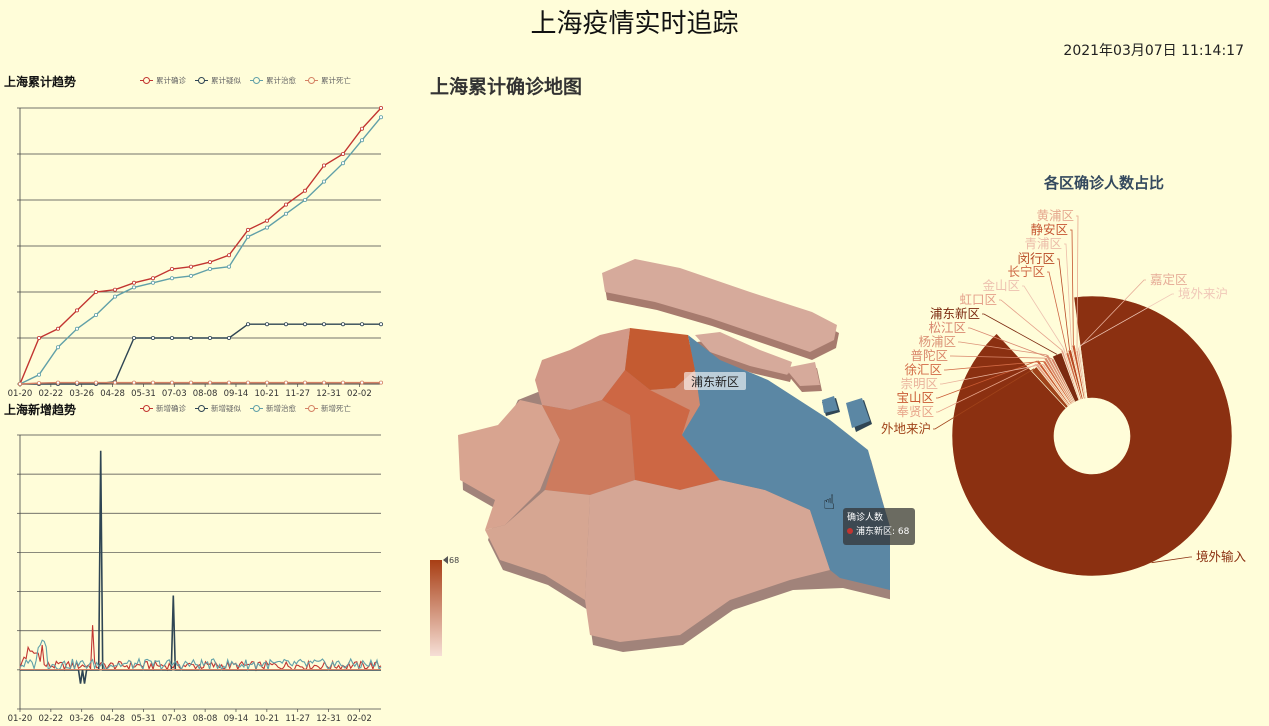 This screenshot has width=1269, height=726. I want to click on visual-map-bar, so click(436, 608).